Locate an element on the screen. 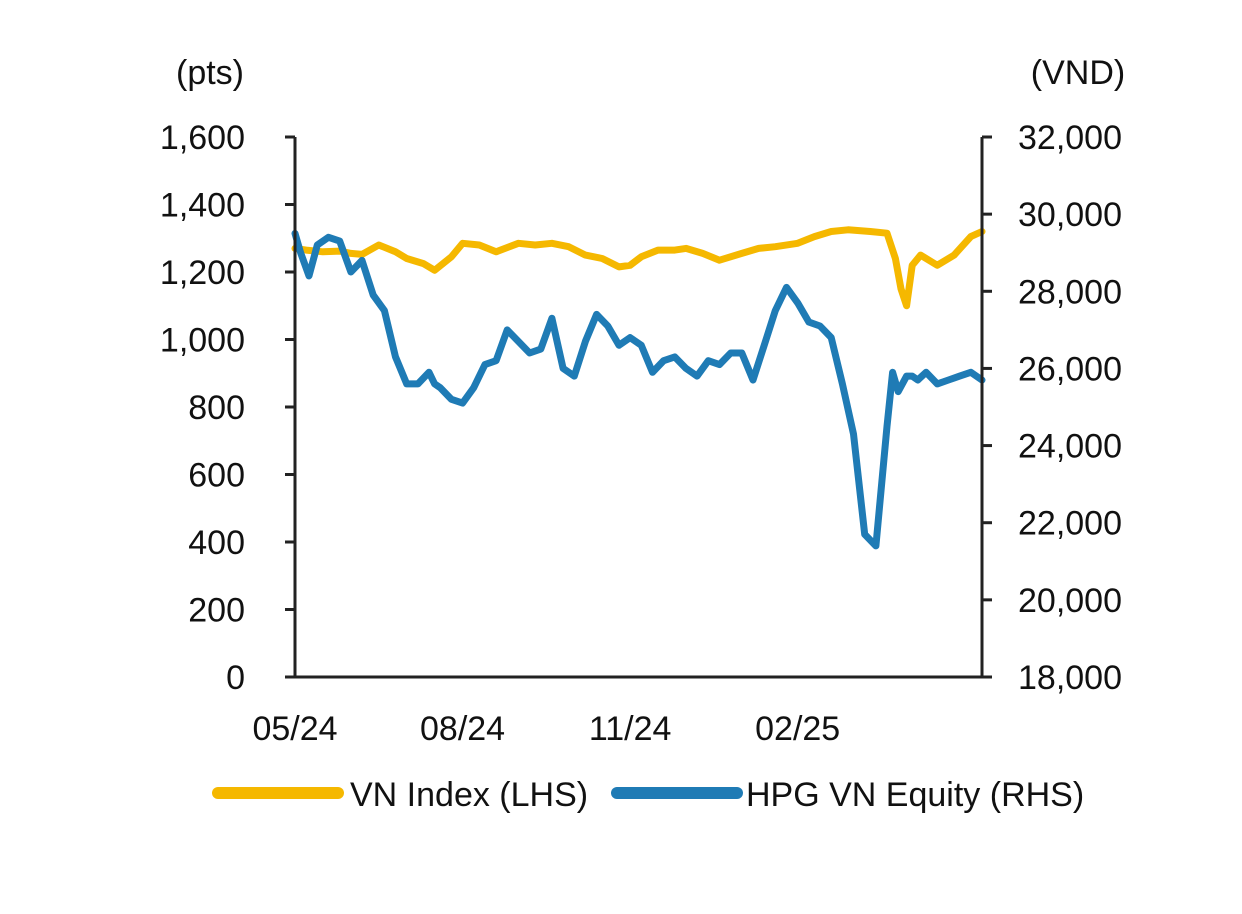 The width and height of the screenshot is (1242, 914). x-tick-label: 08/24 is located at coordinates (462, 729).